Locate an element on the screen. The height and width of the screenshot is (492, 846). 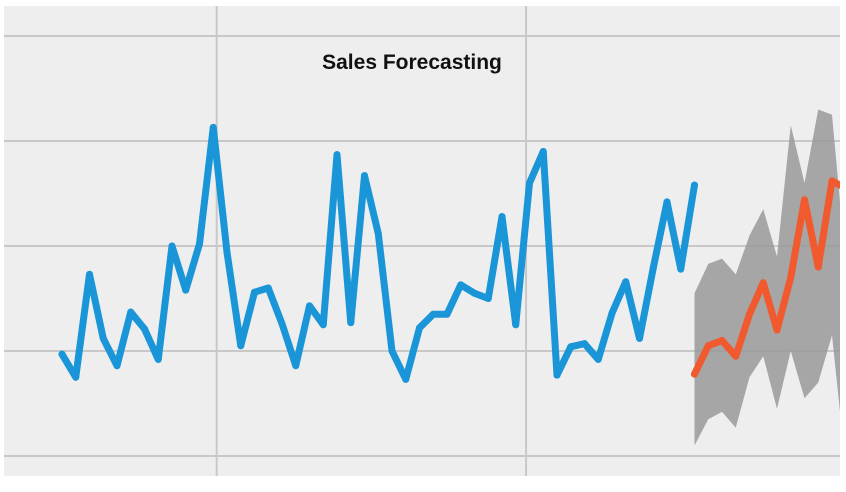
confidence-band is located at coordinates (767, 277).